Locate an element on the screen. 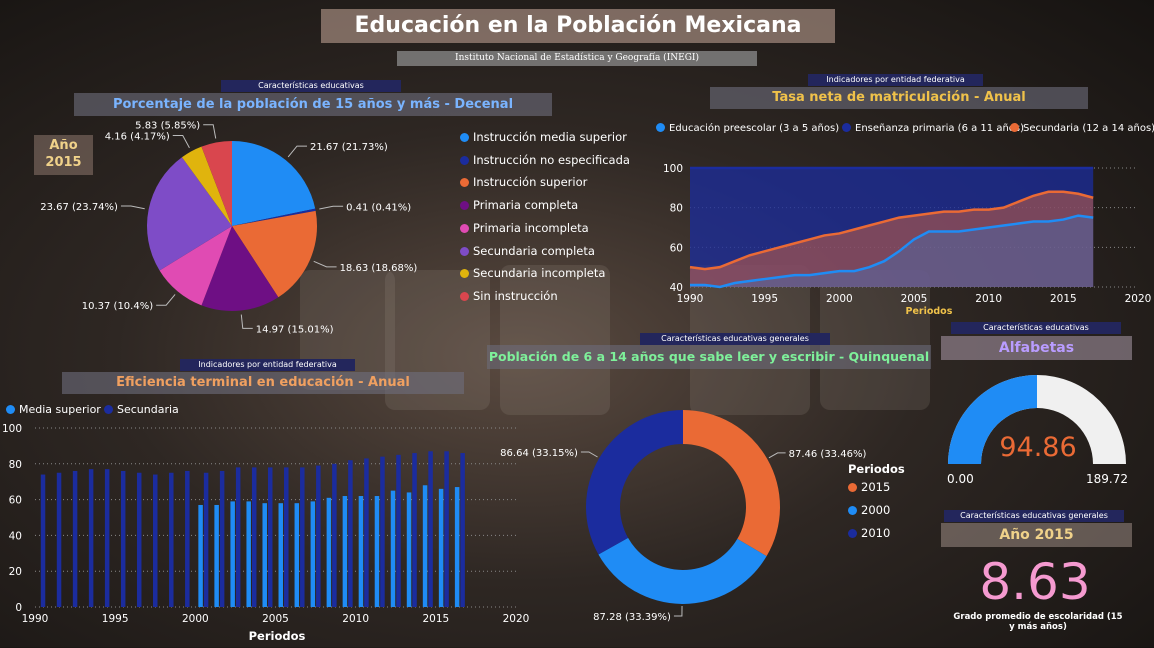  legend-item: Educación preescolar (3 a 5 años) is located at coordinates (747, 128).